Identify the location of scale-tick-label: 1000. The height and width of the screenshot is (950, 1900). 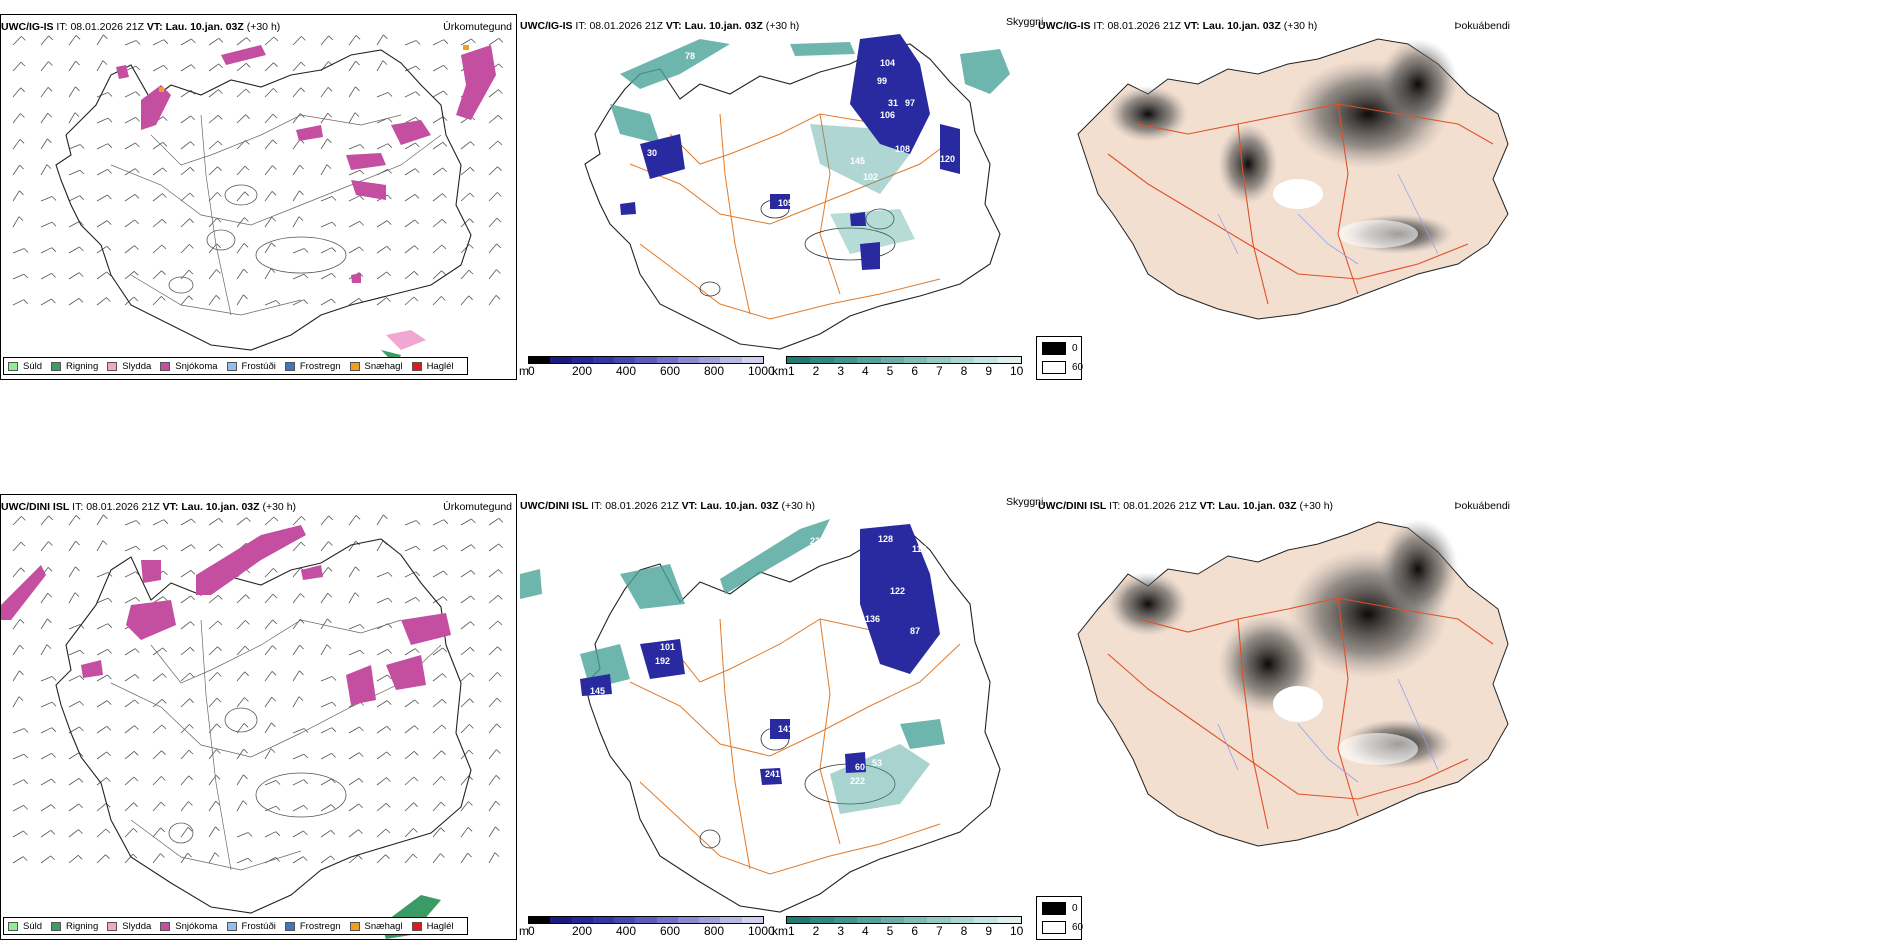
(761, 371).